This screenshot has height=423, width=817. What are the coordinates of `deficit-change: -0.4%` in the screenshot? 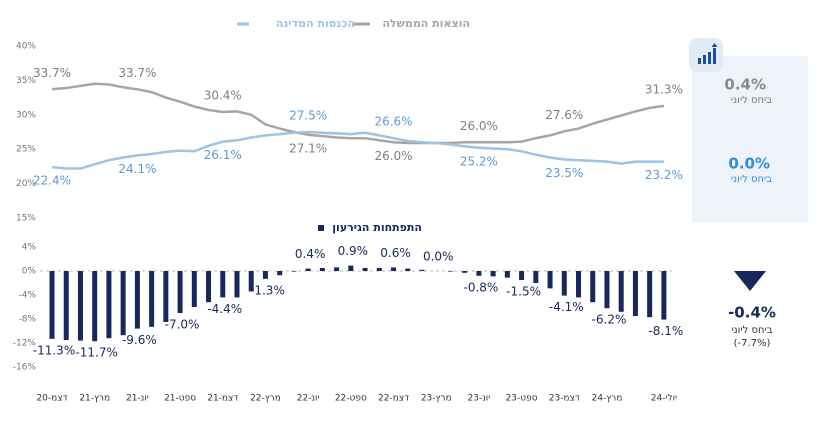 It's located at (752, 313).